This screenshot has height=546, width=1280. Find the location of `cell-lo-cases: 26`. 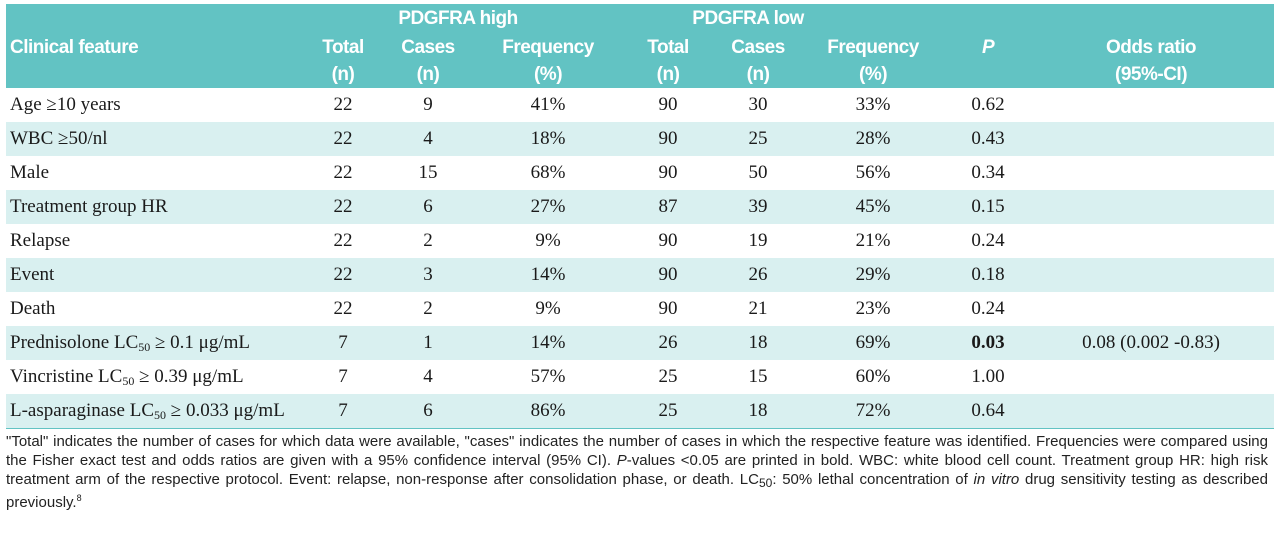

cell-lo-cases: 26 is located at coordinates (758, 274).